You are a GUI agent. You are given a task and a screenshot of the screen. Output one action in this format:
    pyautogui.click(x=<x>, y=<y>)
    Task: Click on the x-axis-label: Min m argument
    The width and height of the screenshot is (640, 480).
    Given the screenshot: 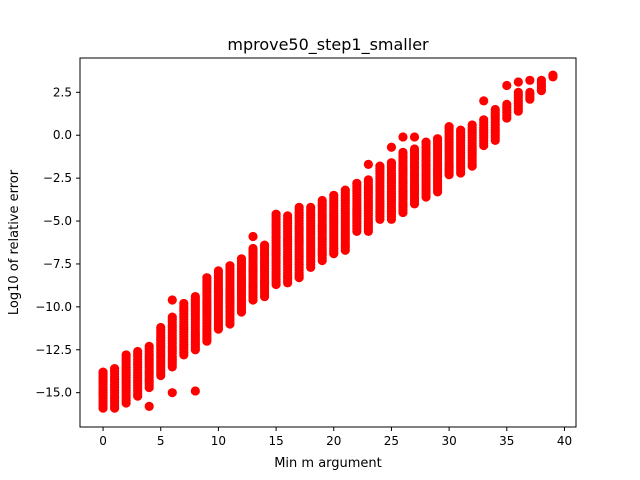 What is the action you would take?
    pyautogui.click(x=328, y=463)
    